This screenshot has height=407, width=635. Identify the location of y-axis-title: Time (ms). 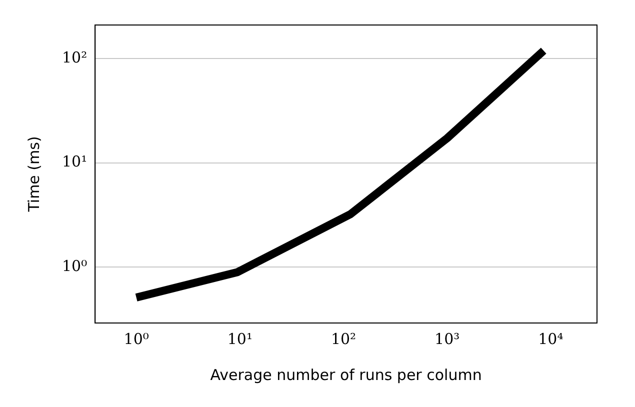
(33, 174).